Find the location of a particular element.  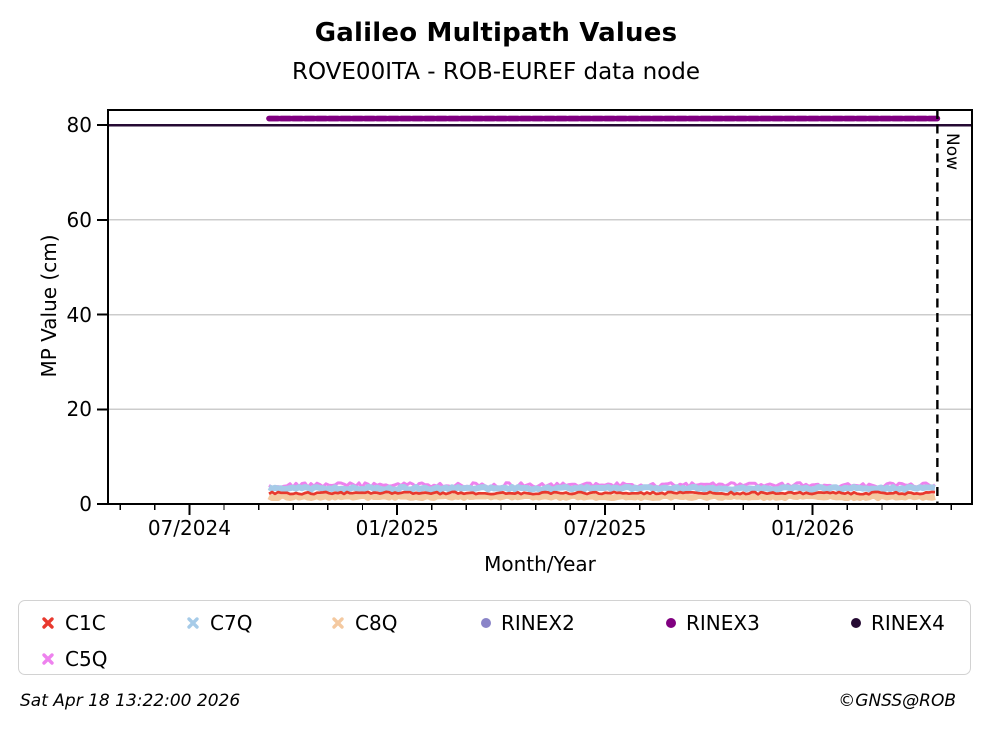

legend-item-rinex2: RINEX2 is located at coordinates (528, 622).